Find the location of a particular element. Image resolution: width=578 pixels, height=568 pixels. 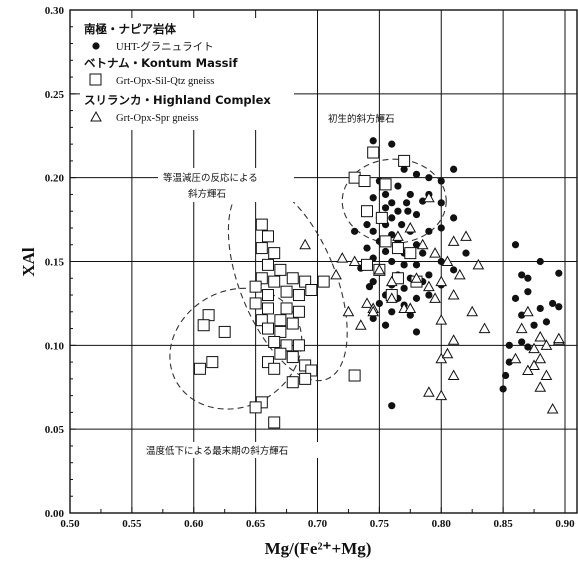

y-tick-label: 0.15 is located at coordinates (55, 263).